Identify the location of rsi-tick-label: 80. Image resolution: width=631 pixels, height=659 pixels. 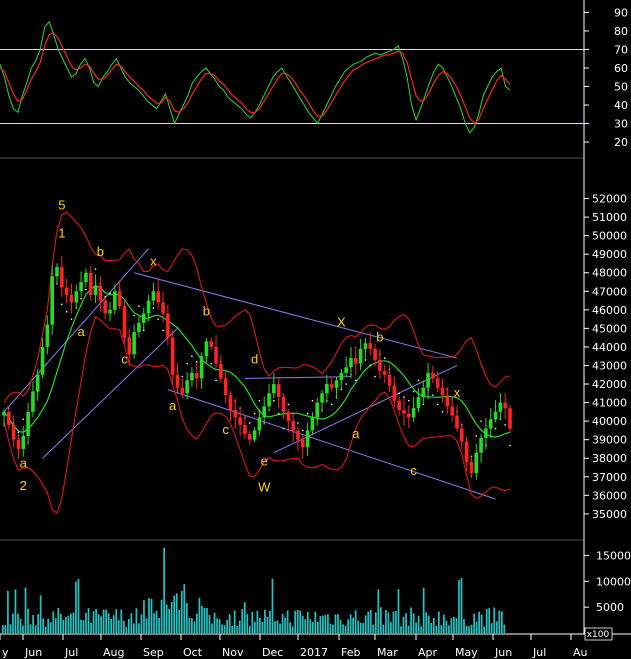
(621, 31).